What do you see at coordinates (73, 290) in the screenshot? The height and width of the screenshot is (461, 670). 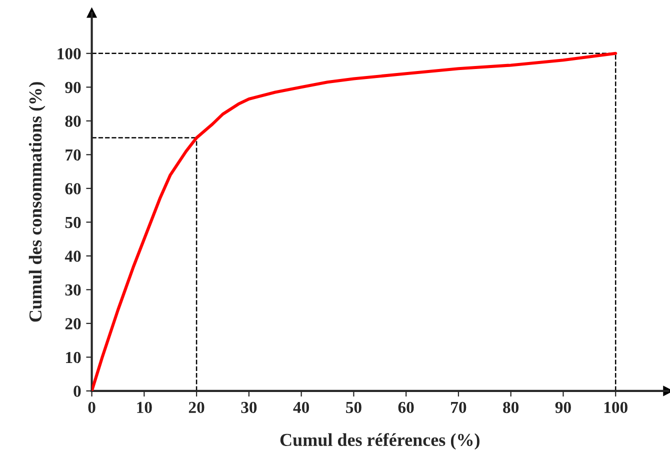 I see `y-tick-label: 30` at bounding box center [73, 290].